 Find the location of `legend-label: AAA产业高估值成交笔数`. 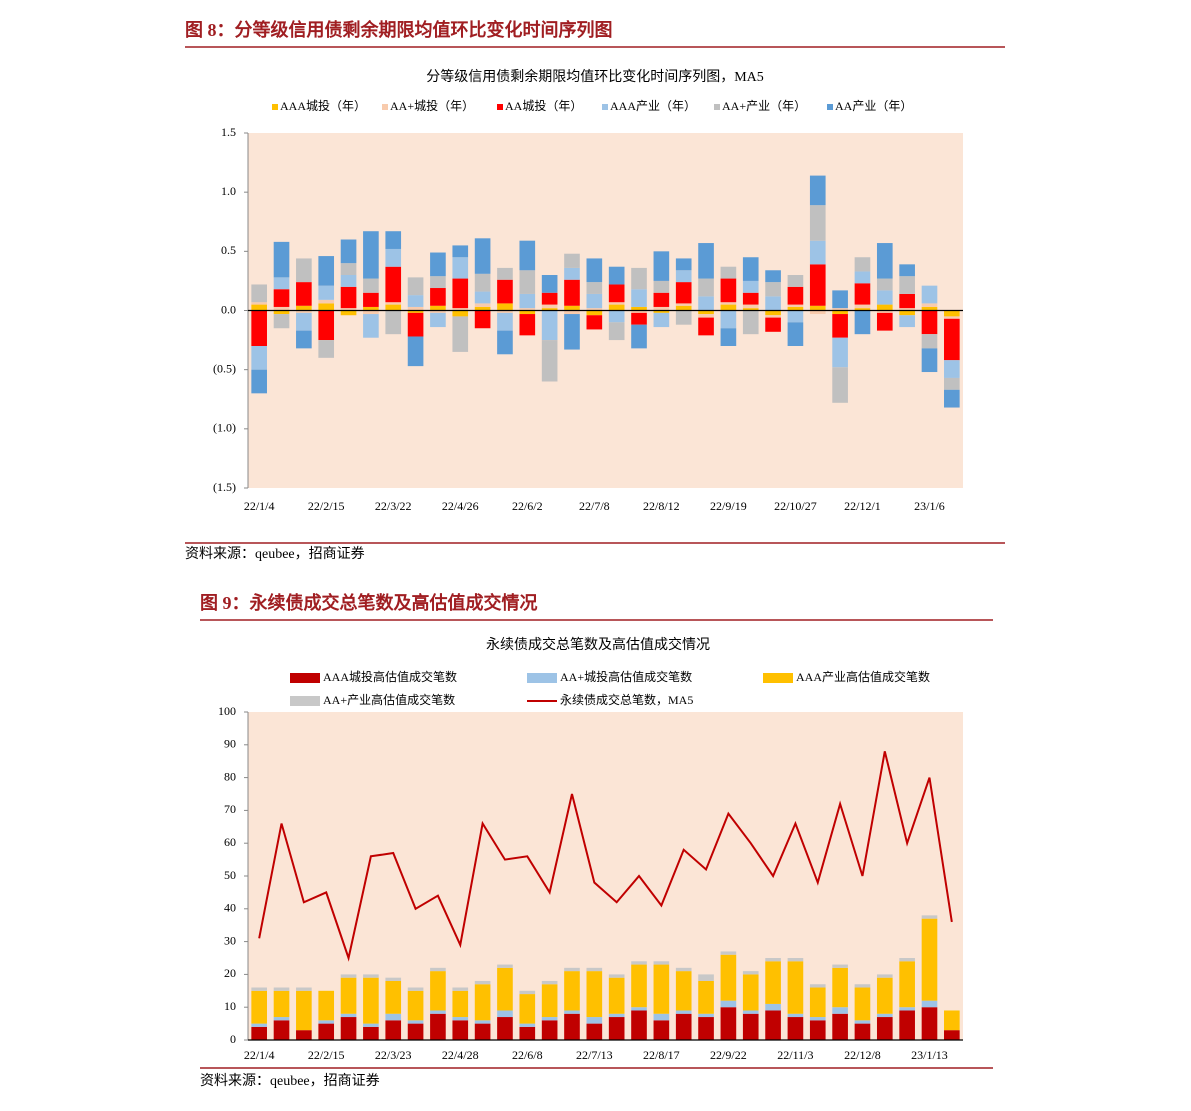

legend-label: AAA产业高估值成交笔数 is located at coordinates (863, 676).